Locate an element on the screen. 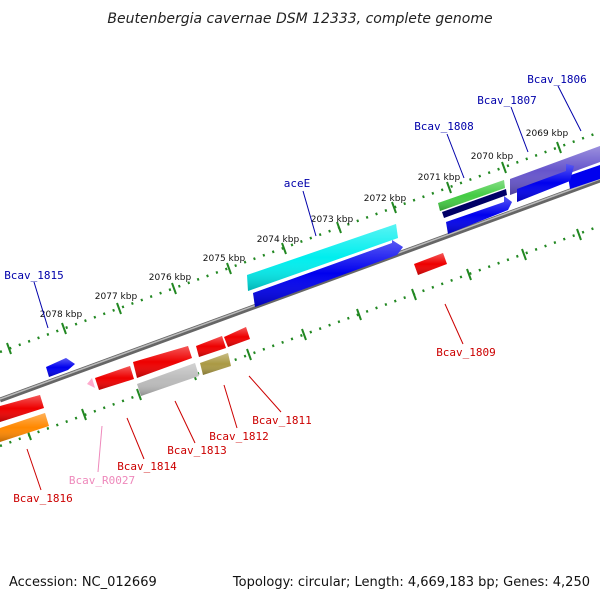  ruler-label: 2075 kbp is located at coordinates (224, 259).